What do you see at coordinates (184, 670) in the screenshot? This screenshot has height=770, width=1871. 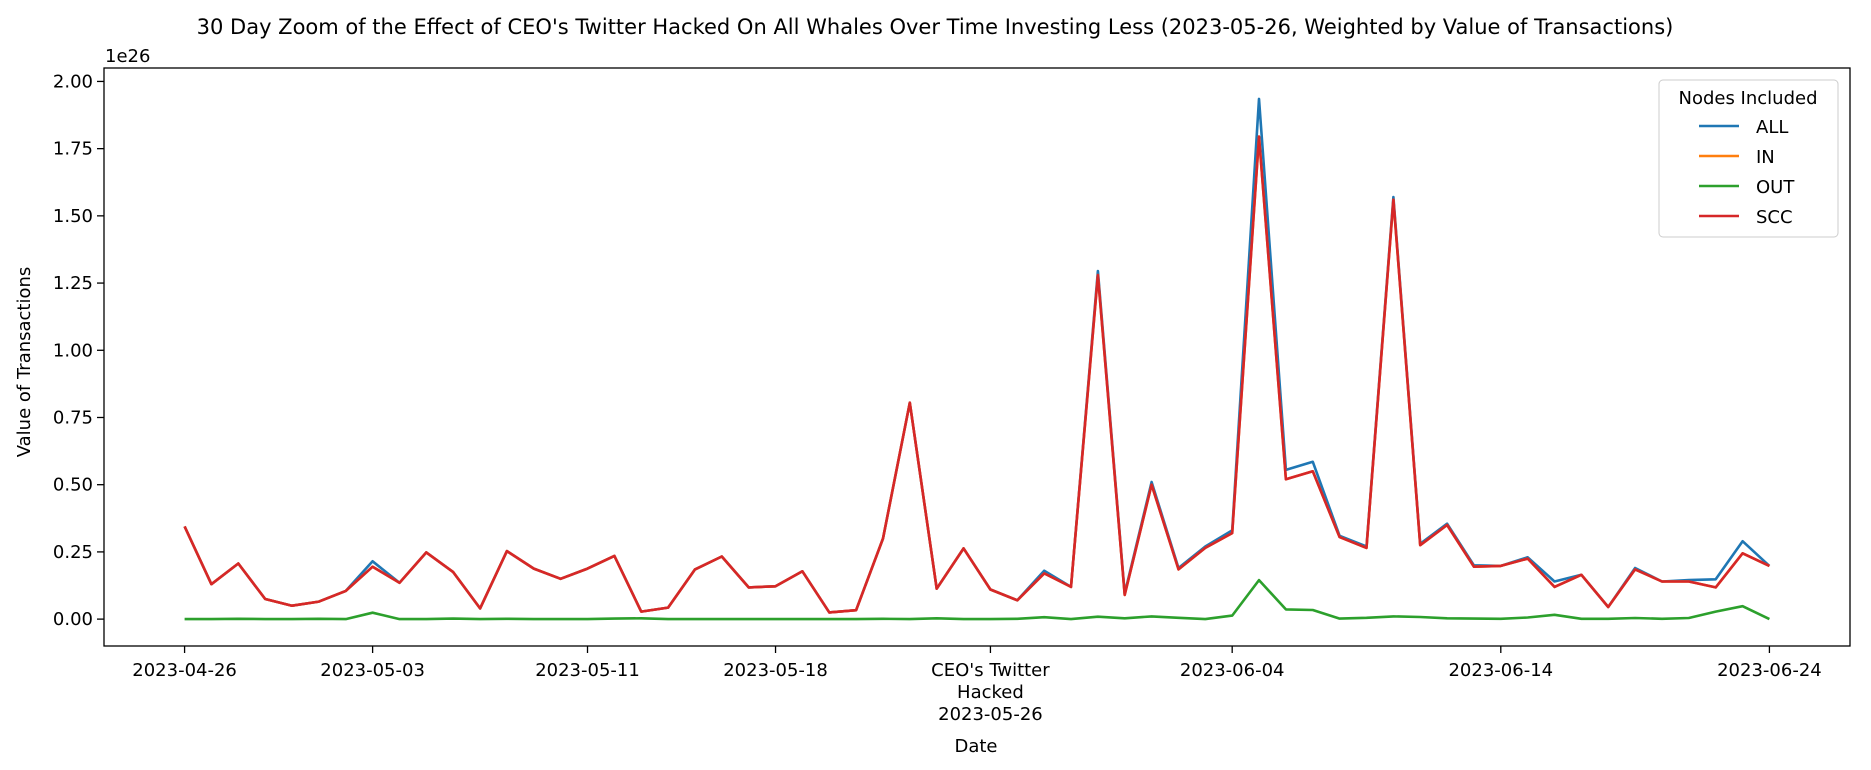 I see `x-tick-label: 2023-04-26` at bounding box center [184, 670].